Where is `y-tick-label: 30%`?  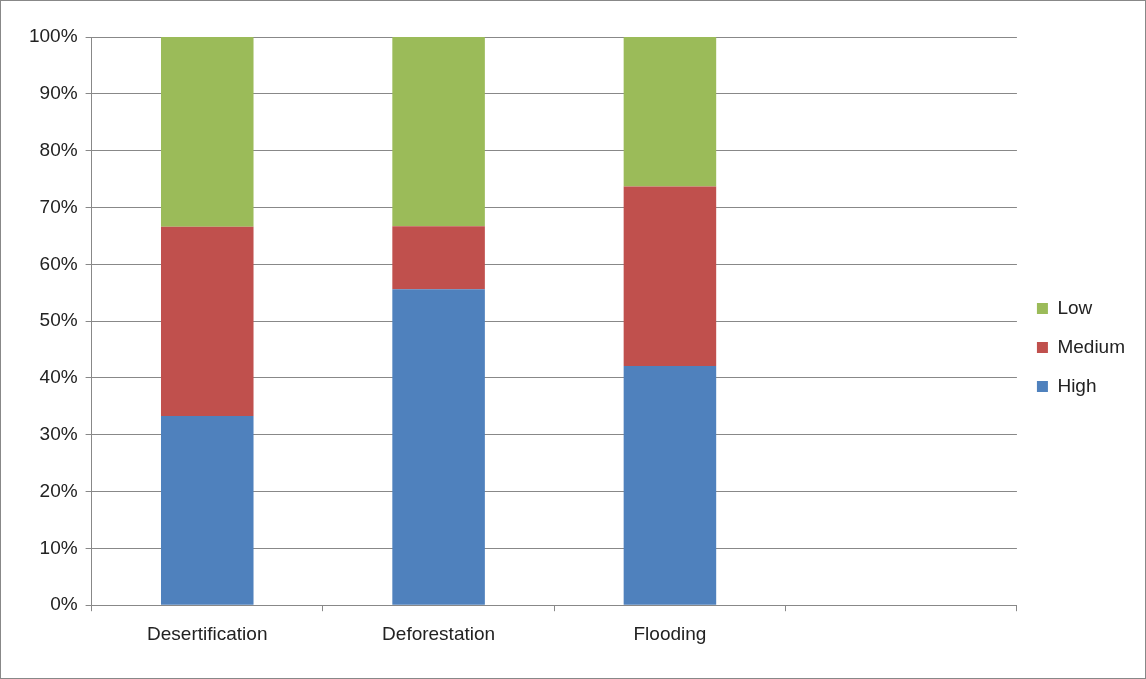
y-tick-label: 30% is located at coordinates (58, 433).